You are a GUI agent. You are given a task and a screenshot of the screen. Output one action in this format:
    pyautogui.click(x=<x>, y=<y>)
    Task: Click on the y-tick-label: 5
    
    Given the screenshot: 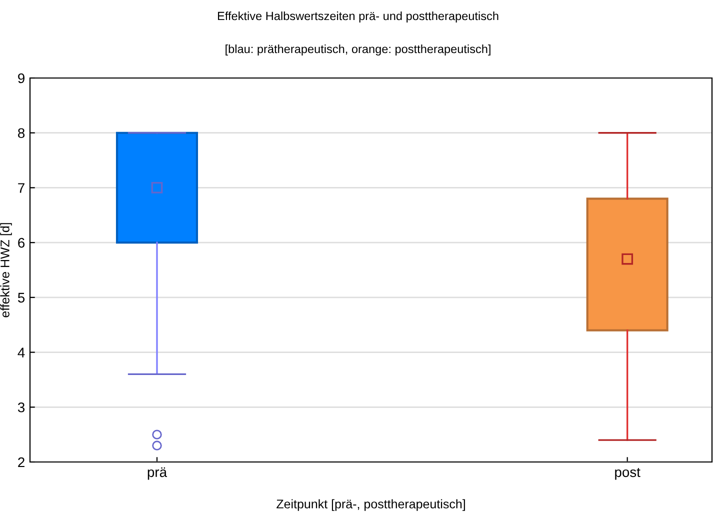 What is the action you would take?
    pyautogui.click(x=21, y=297)
    